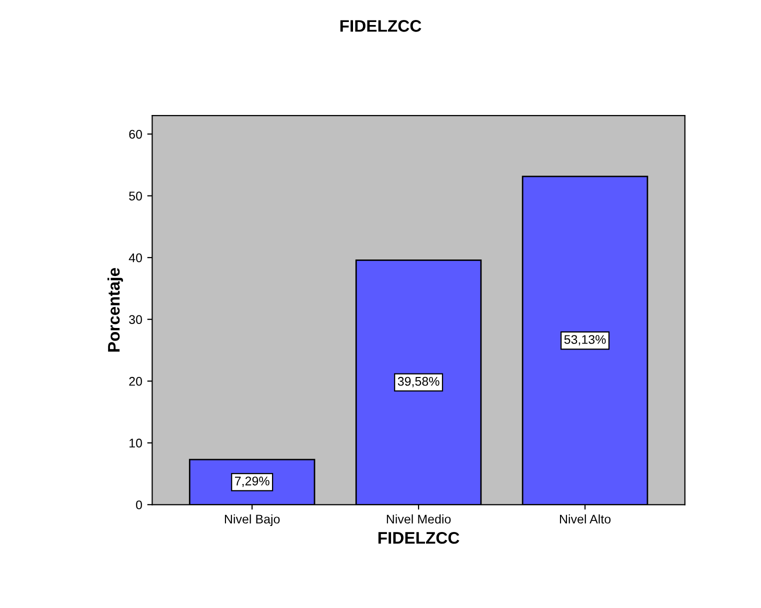 Image resolution: width=761 pixels, height=608 pixels. What do you see at coordinates (135, 257) in the screenshot?
I see `y-tick-label: 40` at bounding box center [135, 257].